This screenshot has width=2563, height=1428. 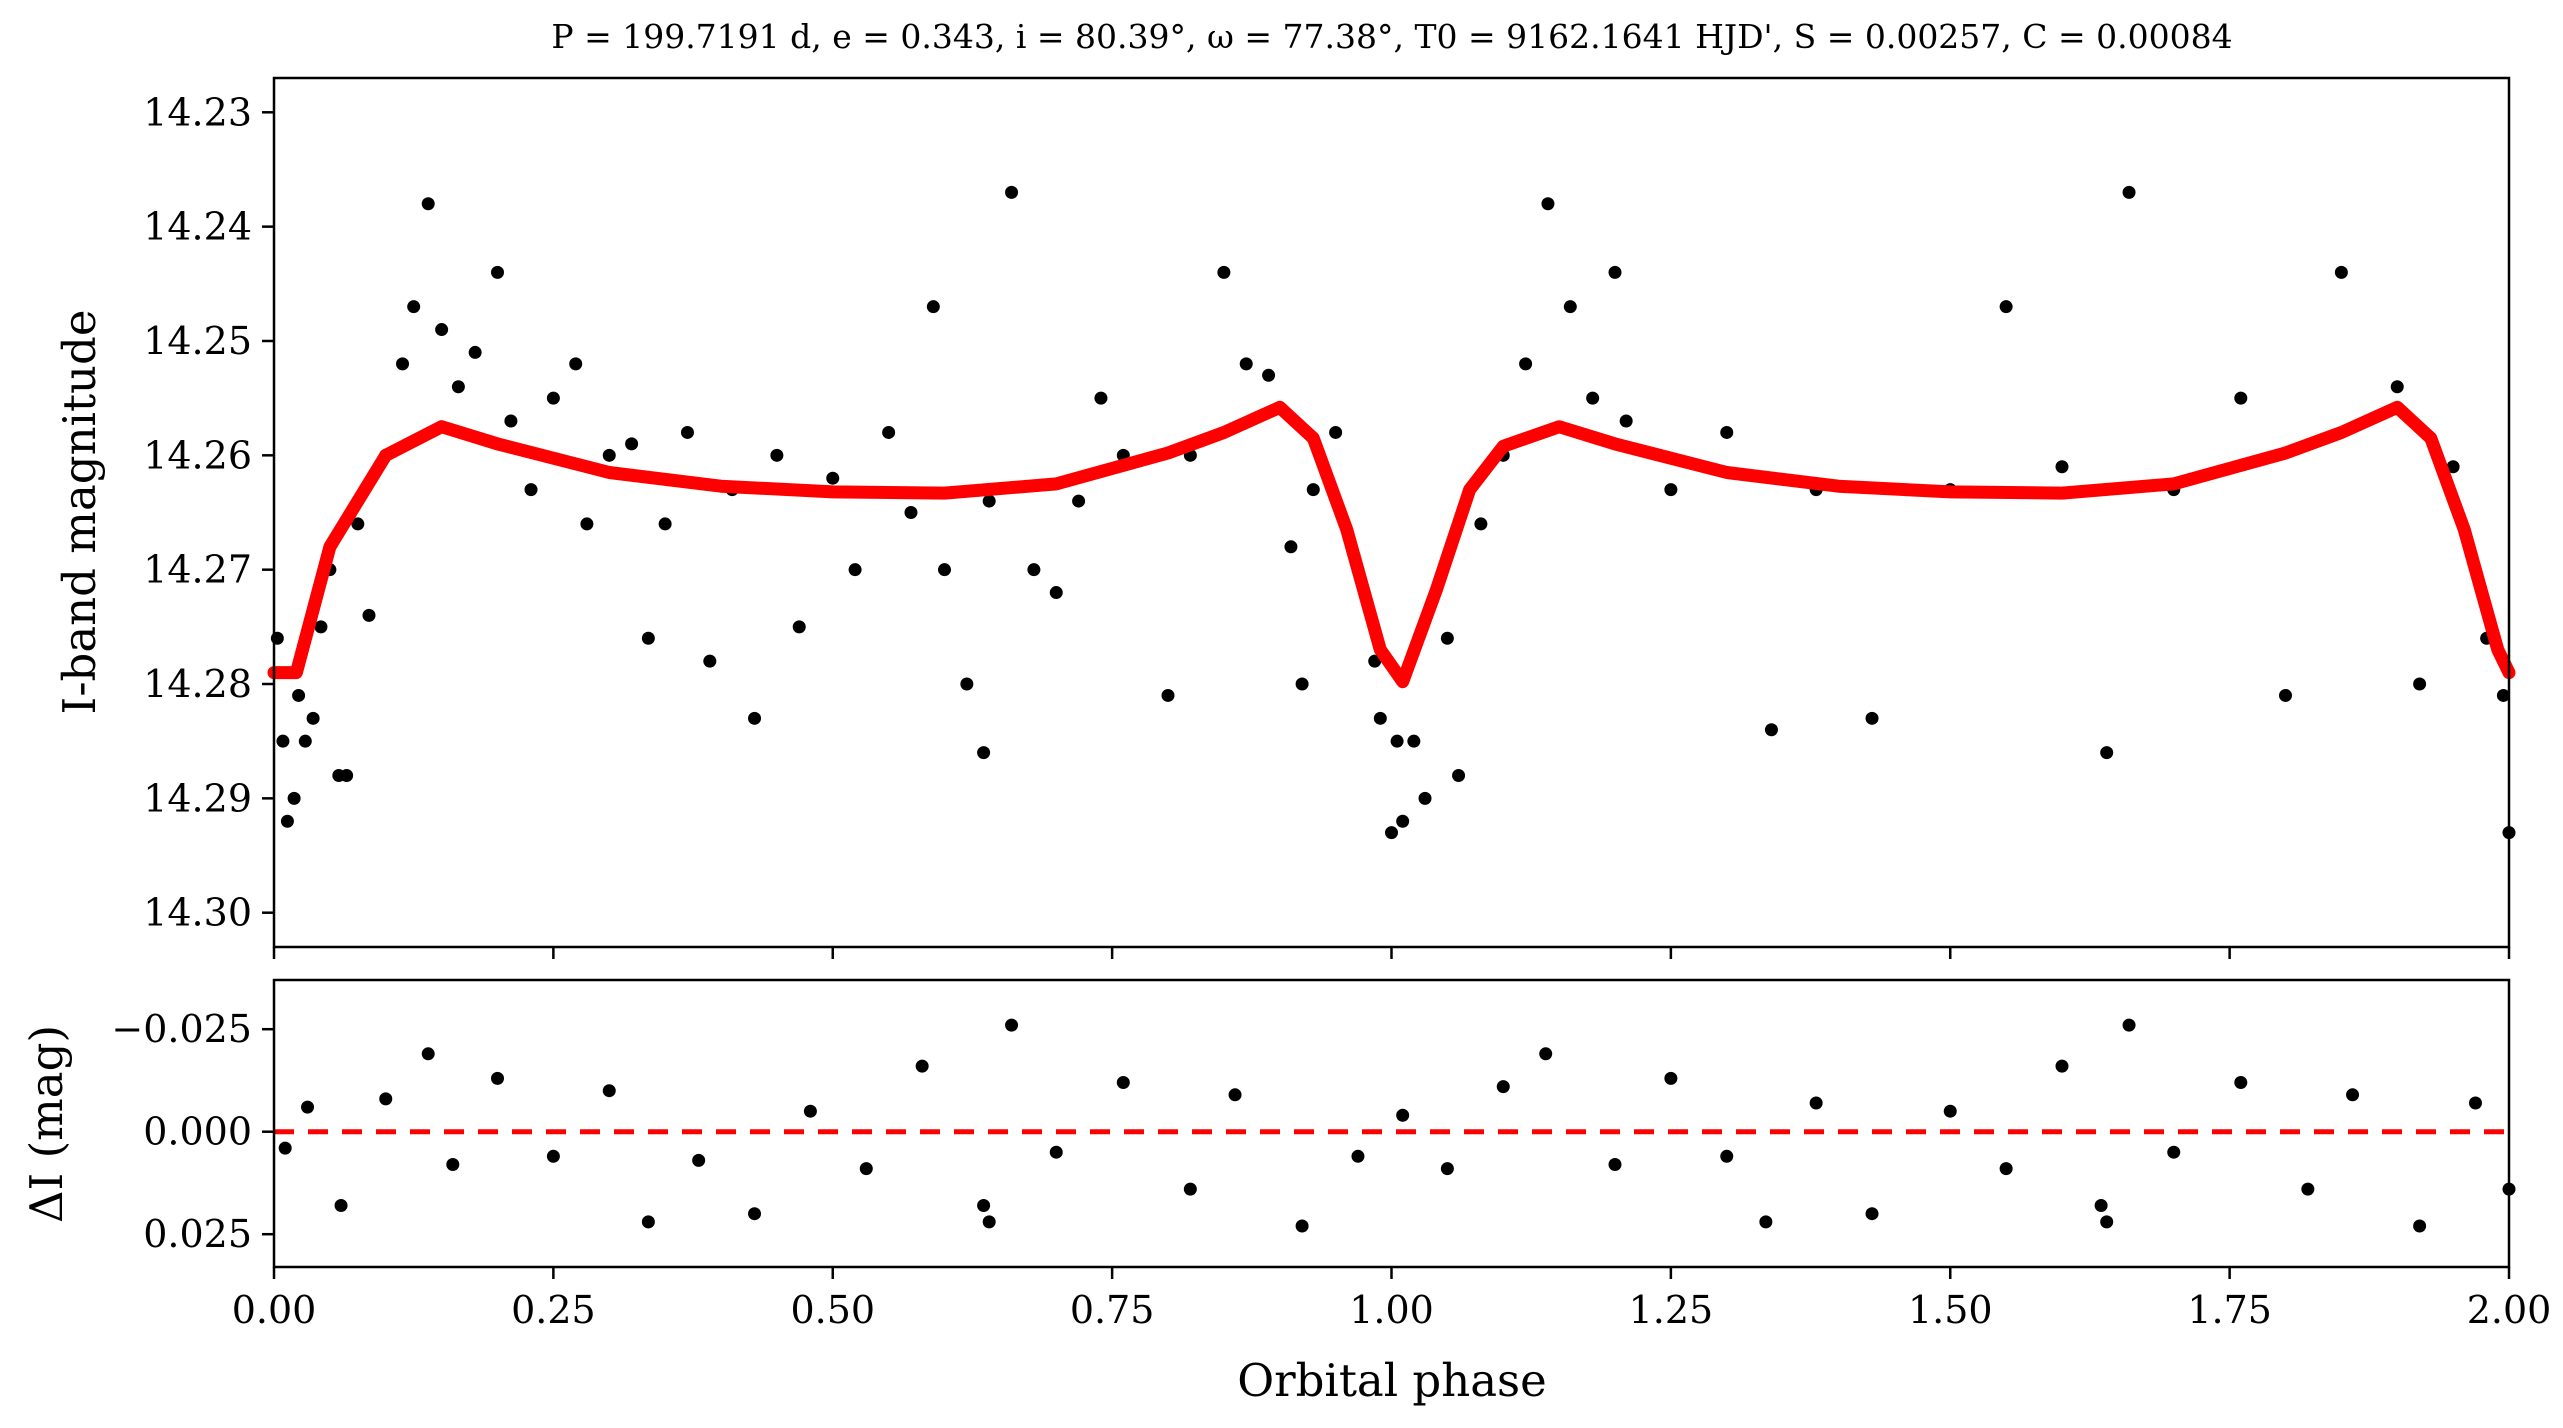 What do you see at coordinates (197, 913) in the screenshot?
I see `y-tick-label: 14.30` at bounding box center [197, 913].